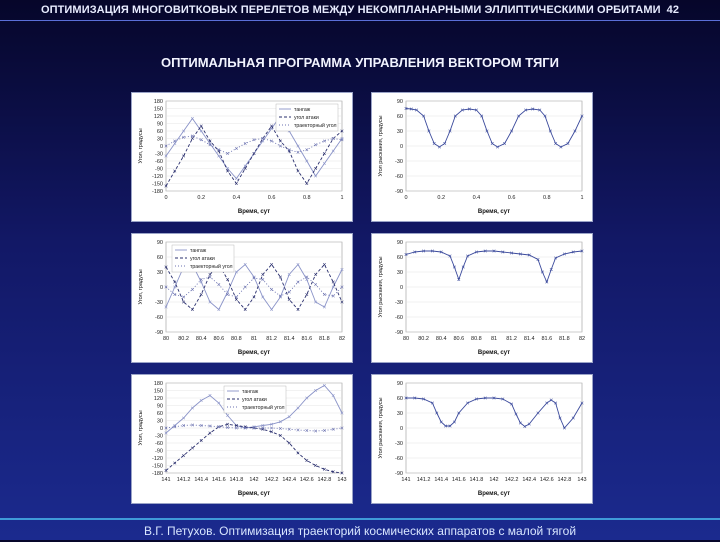  I want to click on y-tick-label: 90, so click(160, 125).